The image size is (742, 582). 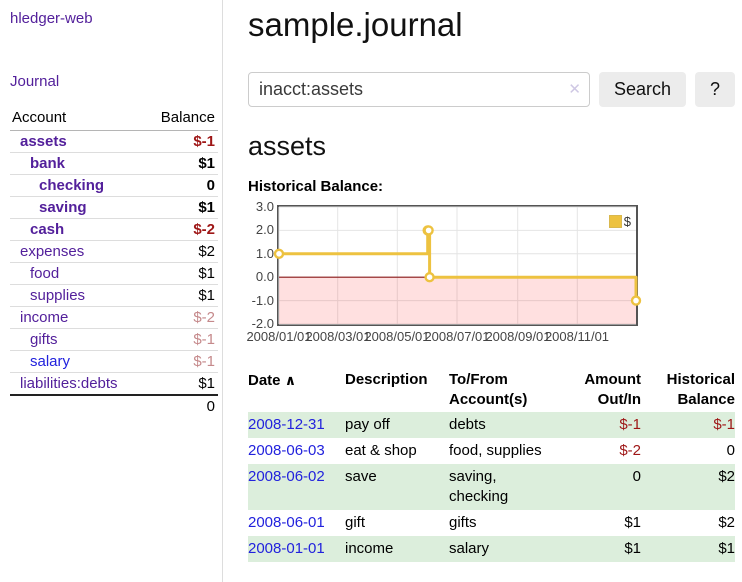 I want to click on account-link: saving, so click(x=63, y=207).